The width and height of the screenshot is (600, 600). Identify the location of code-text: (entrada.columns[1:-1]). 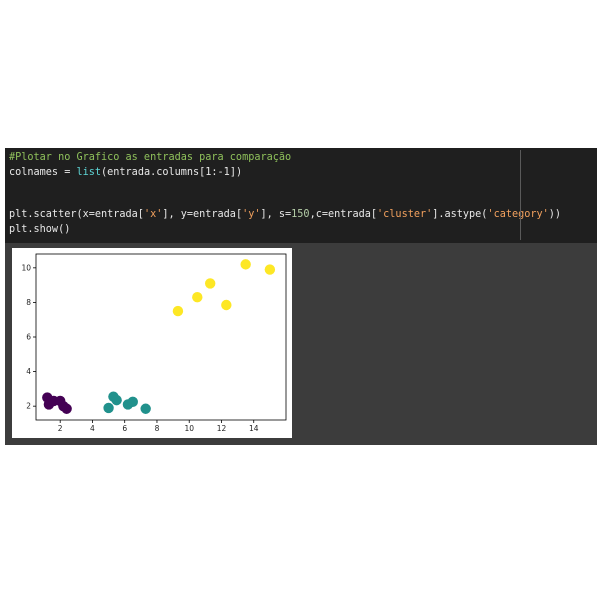
(172, 172).